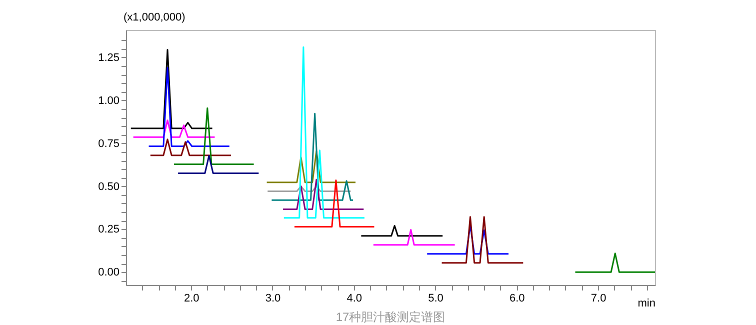 This screenshot has height=325, width=756. I want to click on x-tick-label: 5.0, so click(436, 298).